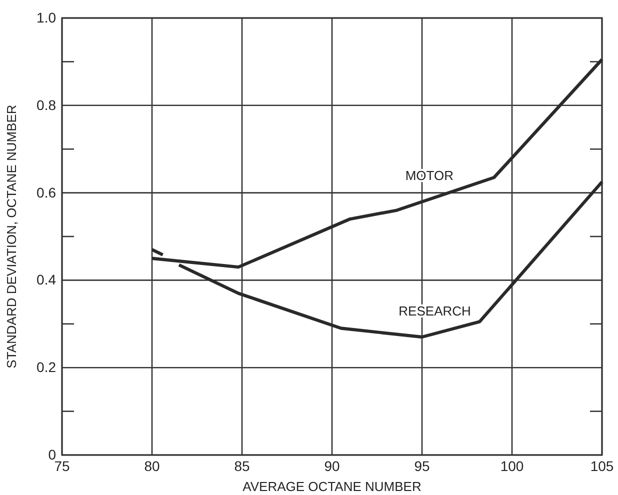 This screenshot has width=618, height=495. I want to click on y-axis-title: STANDARD DEVIATION, OCTANE NUMBER, so click(11, 236).